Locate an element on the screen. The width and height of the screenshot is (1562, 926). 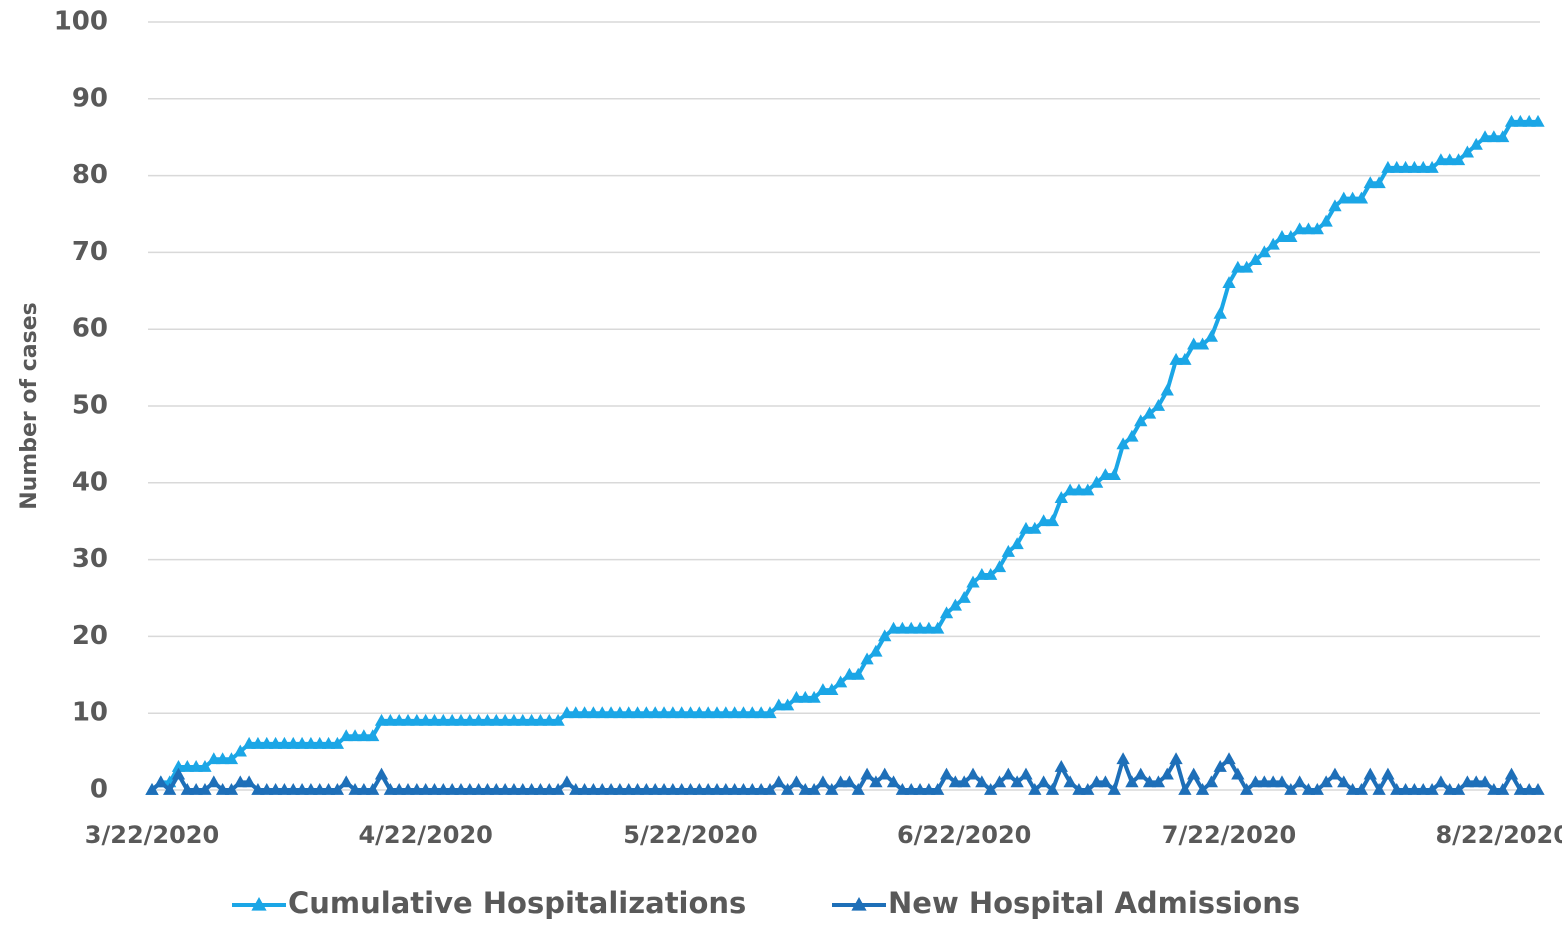
y-tick-label: 80 is located at coordinates (90, 175).